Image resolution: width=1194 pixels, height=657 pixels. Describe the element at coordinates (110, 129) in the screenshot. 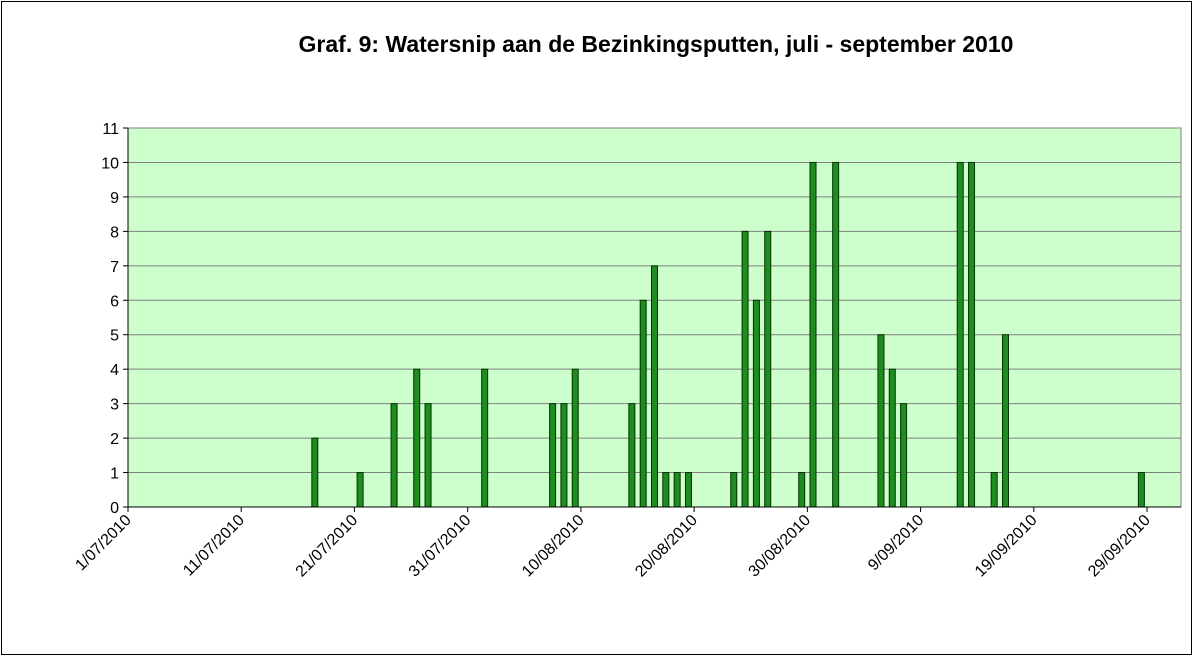

I see `y-tick-label: 11` at that location.